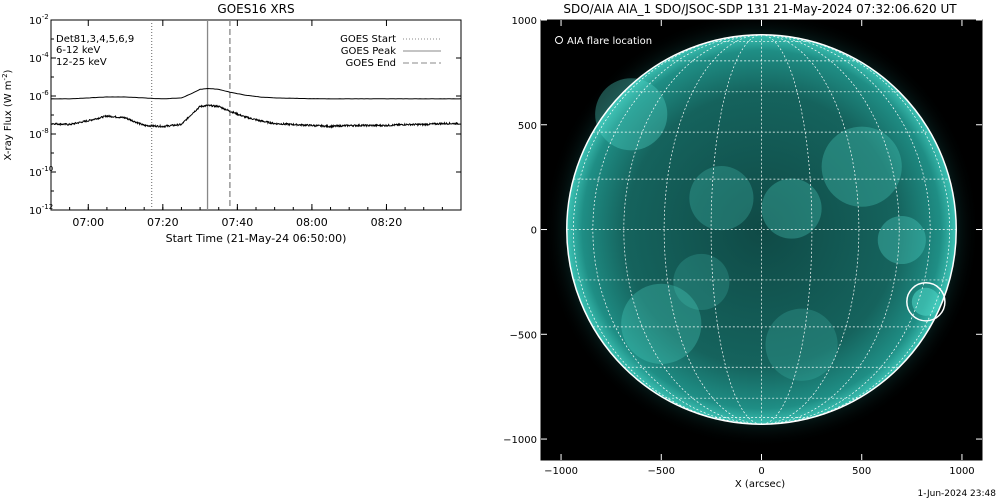 This screenshot has width=1000, height=500. What do you see at coordinates (78, 50) in the screenshot?
I see `goes-channel-label-1: 6-12 keV` at bounding box center [78, 50].